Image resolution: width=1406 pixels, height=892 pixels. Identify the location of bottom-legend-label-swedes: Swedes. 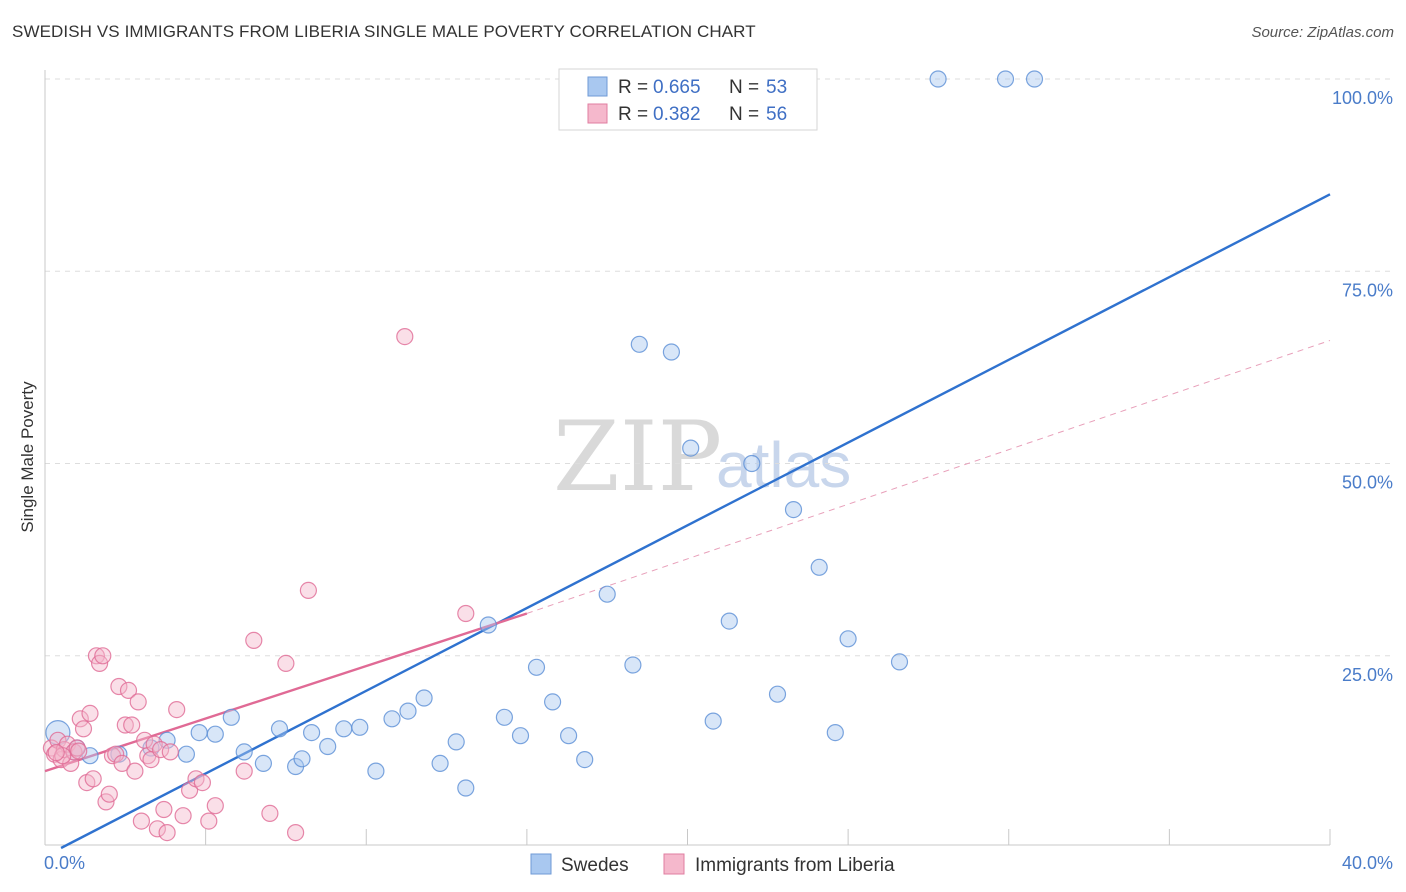
(595, 865).